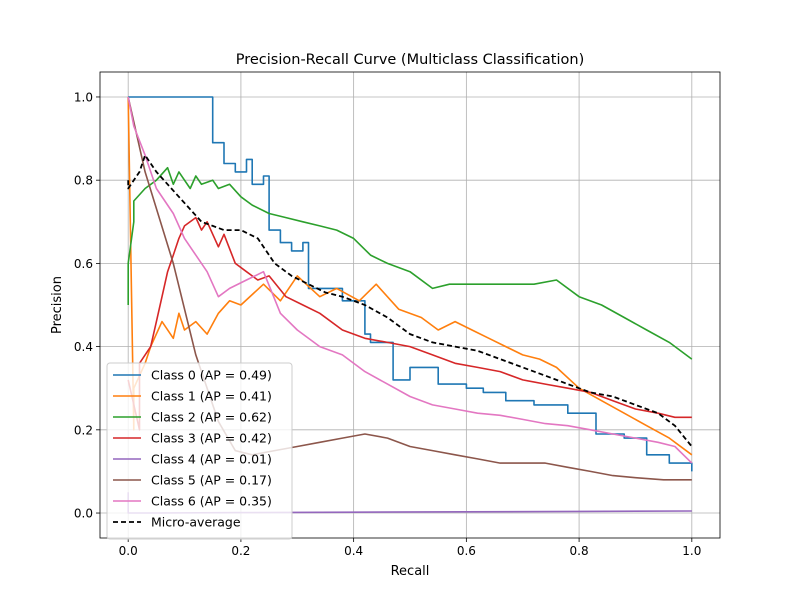 Image resolution: width=800 pixels, height=604 pixels. I want to click on x-axis-label: Recall, so click(410, 571).